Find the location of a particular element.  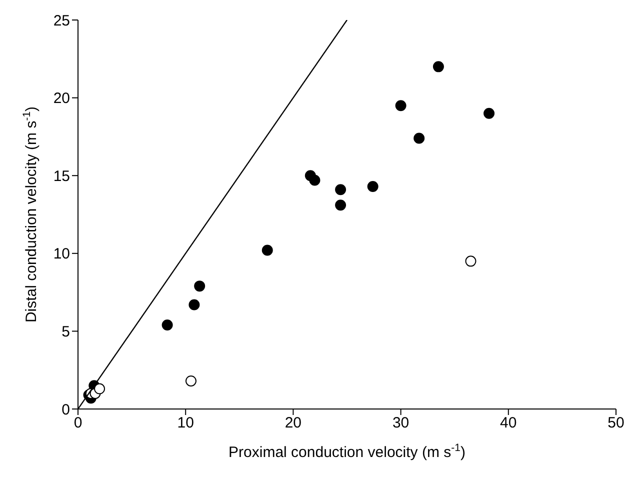

x-tick-label: 40 is located at coordinates (508, 423).